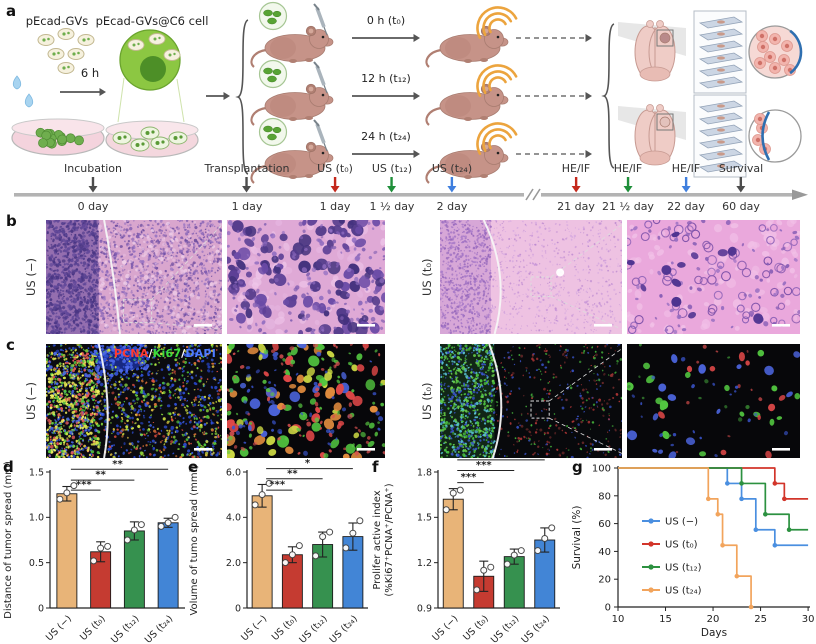  I want to click on x-axis-label: Days, so click(714, 633).